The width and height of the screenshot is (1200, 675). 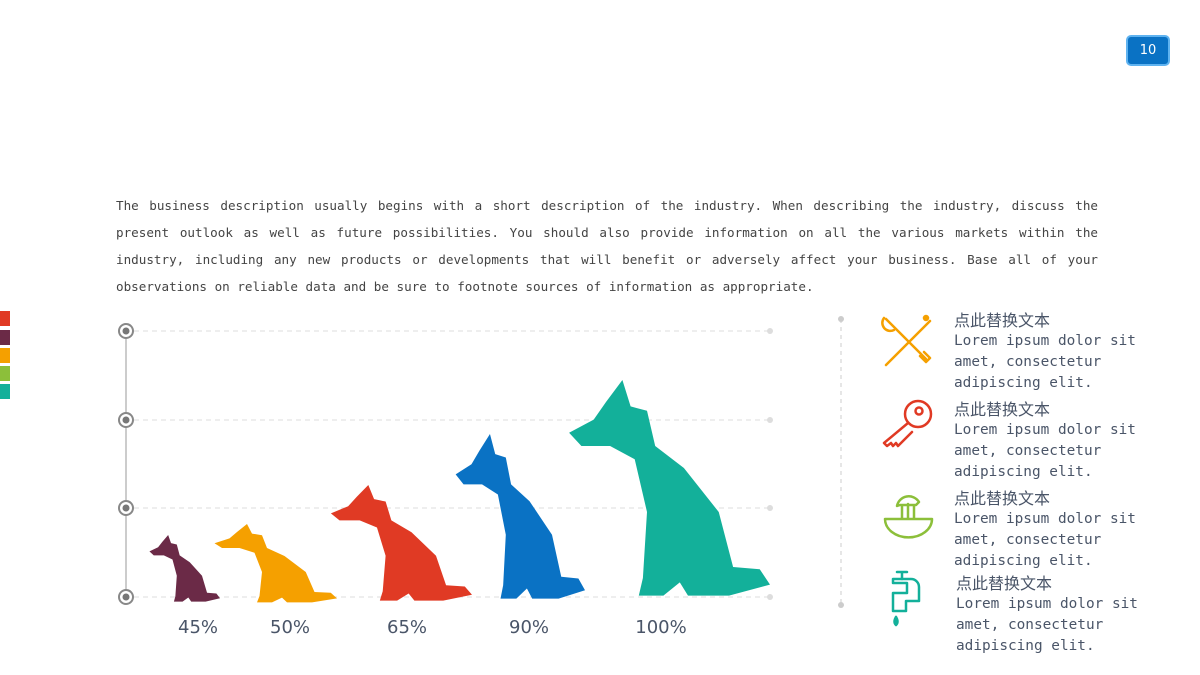 What do you see at coordinates (407, 627) in the screenshot?
I see `dog-label: 65%` at bounding box center [407, 627].